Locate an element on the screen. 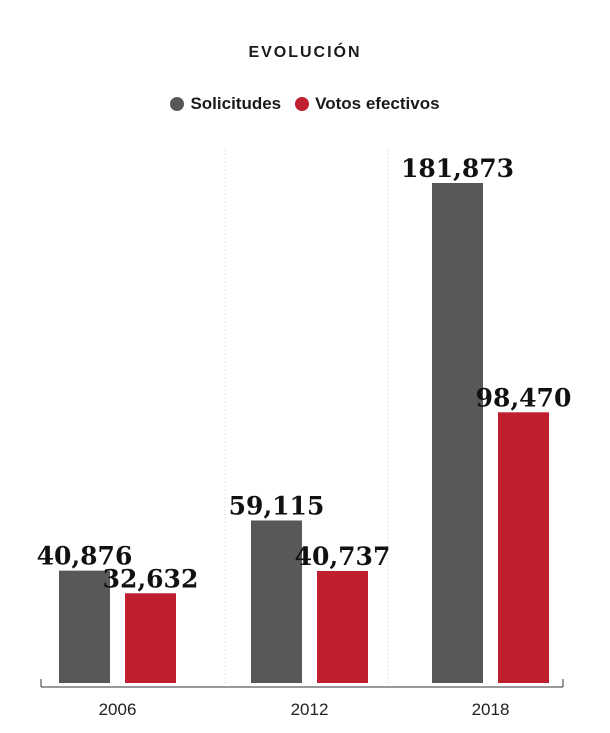  legend-label-solicitudes: Solicitudes is located at coordinates (236, 103).